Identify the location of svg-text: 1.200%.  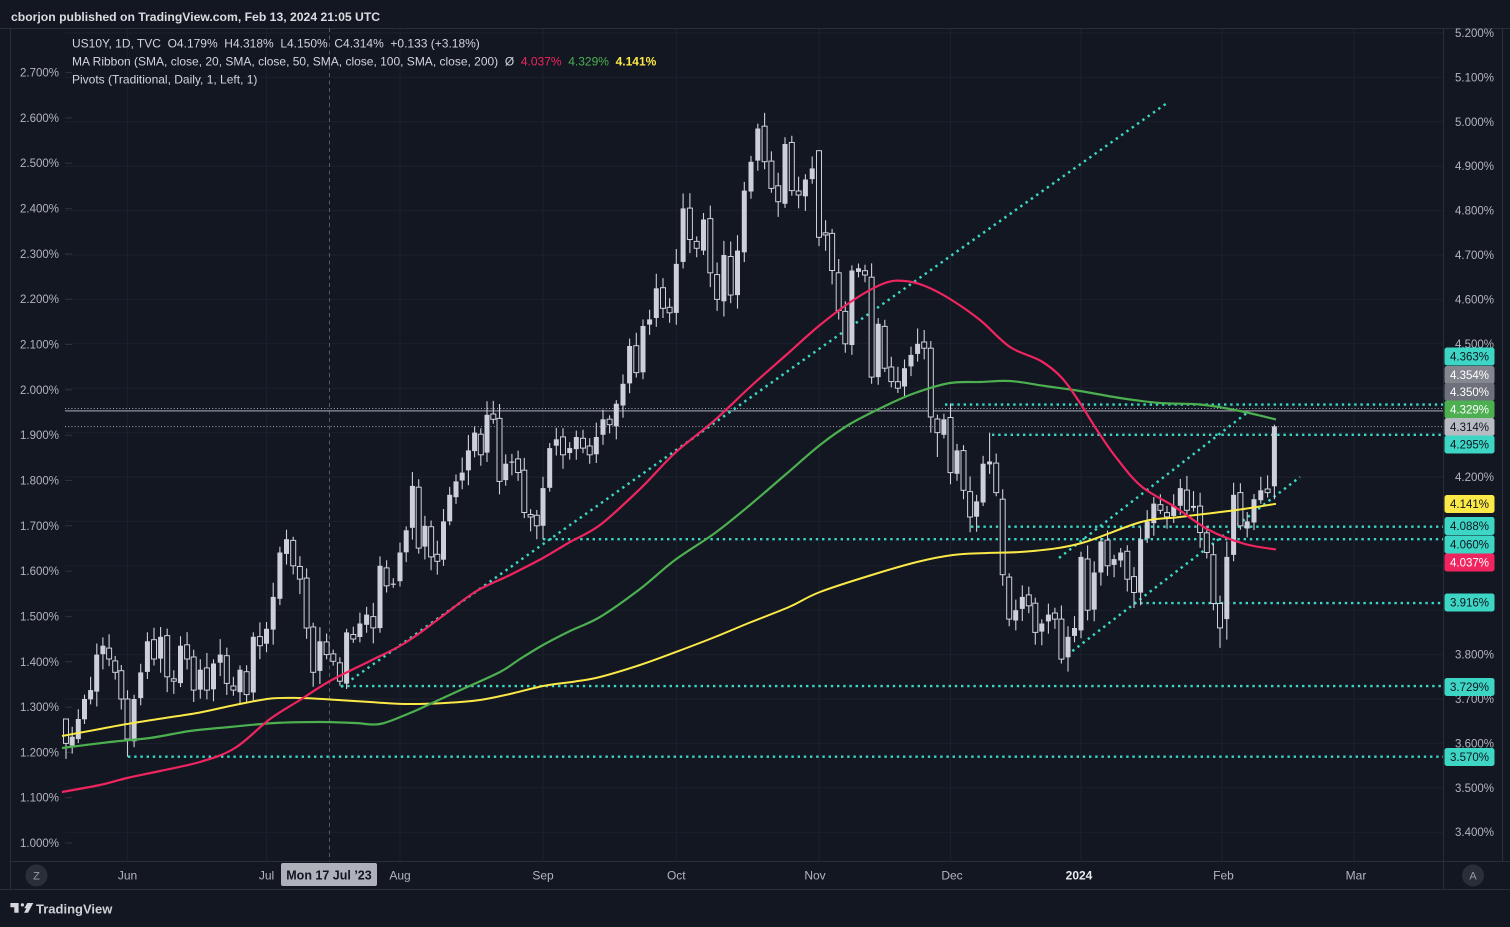
(39, 753).